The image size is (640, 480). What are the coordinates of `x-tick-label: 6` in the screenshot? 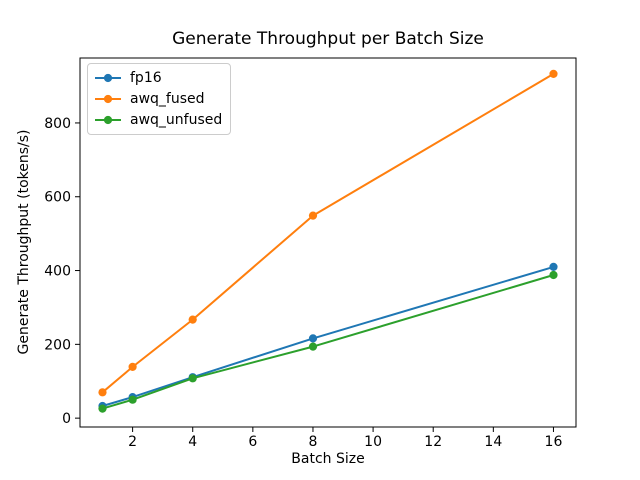 It's located at (252, 442).